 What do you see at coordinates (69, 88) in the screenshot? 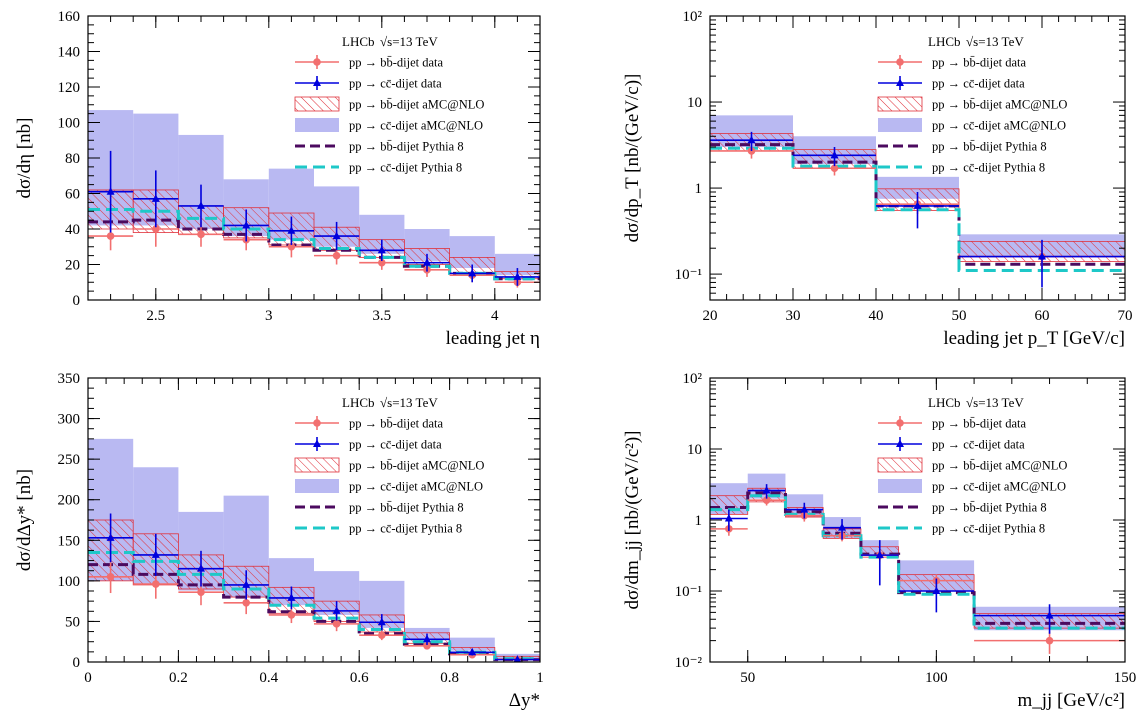
I see `y-tick-label: 120` at bounding box center [69, 88].